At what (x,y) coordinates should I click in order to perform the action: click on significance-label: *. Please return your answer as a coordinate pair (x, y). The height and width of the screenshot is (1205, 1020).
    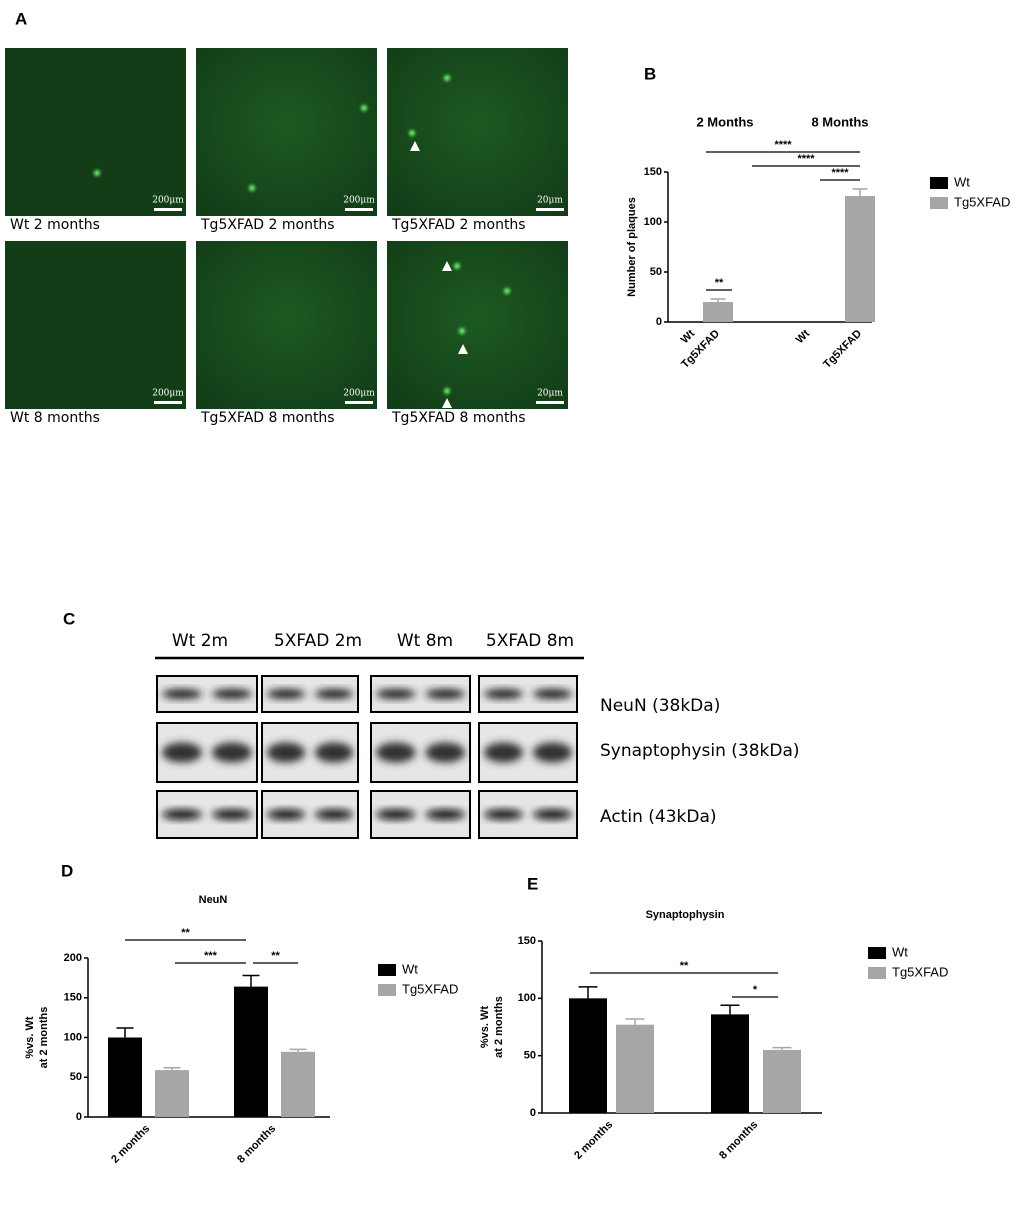
    Looking at the image, I should click on (755, 990).